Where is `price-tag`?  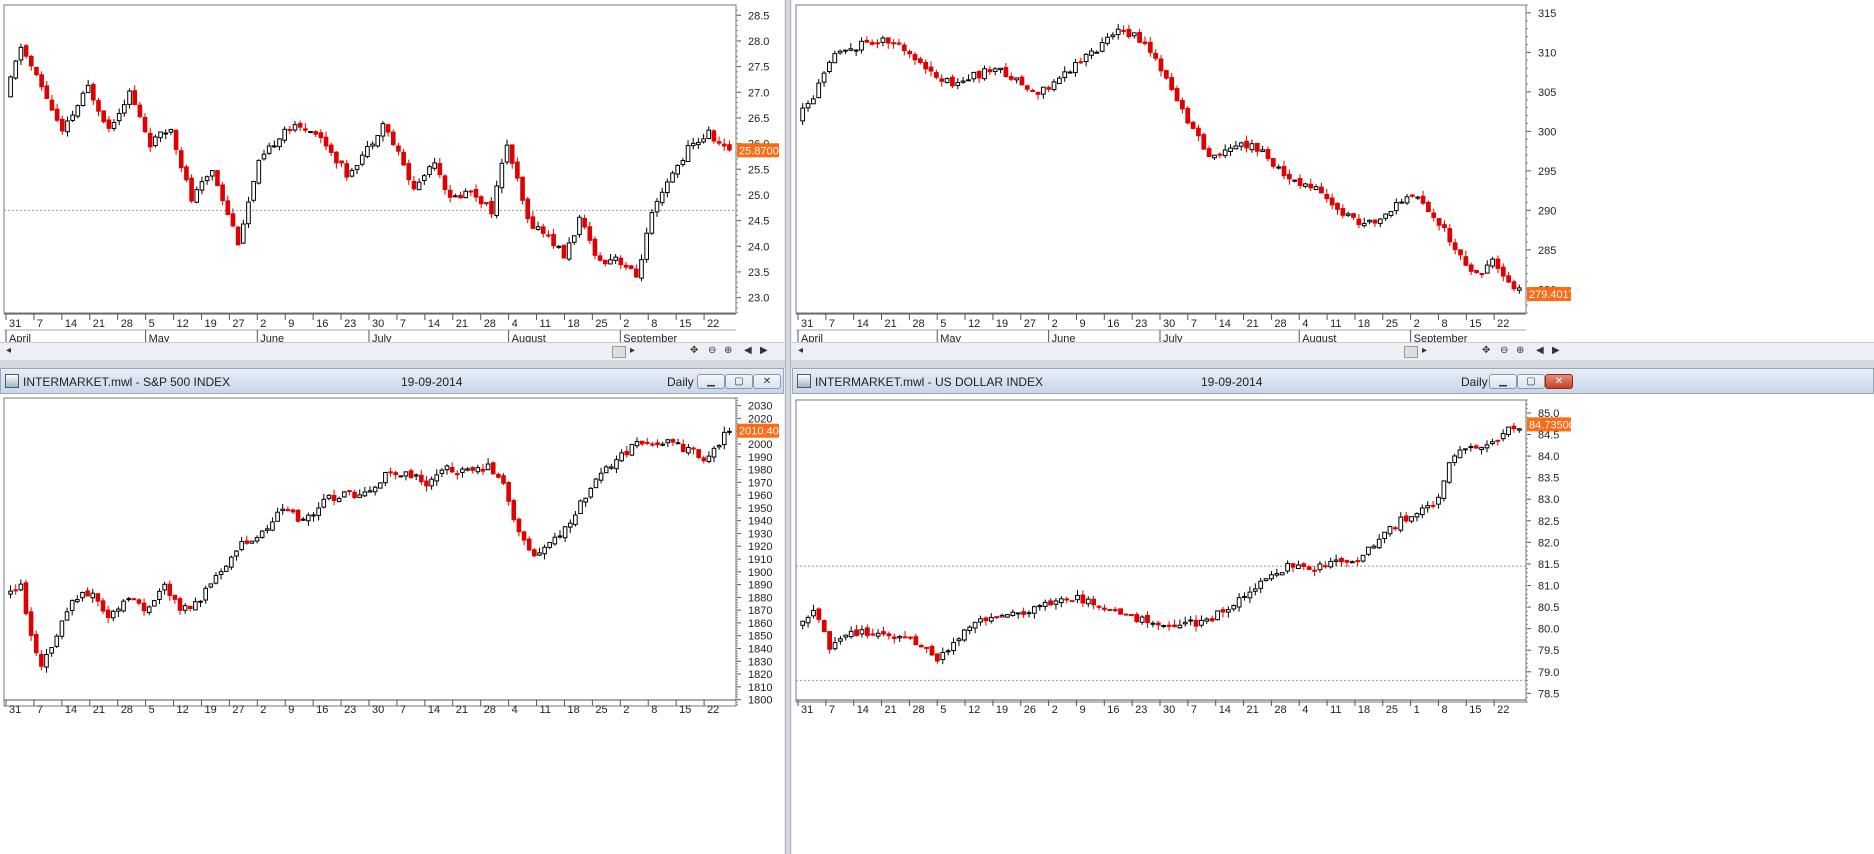 price-tag is located at coordinates (1549, 294).